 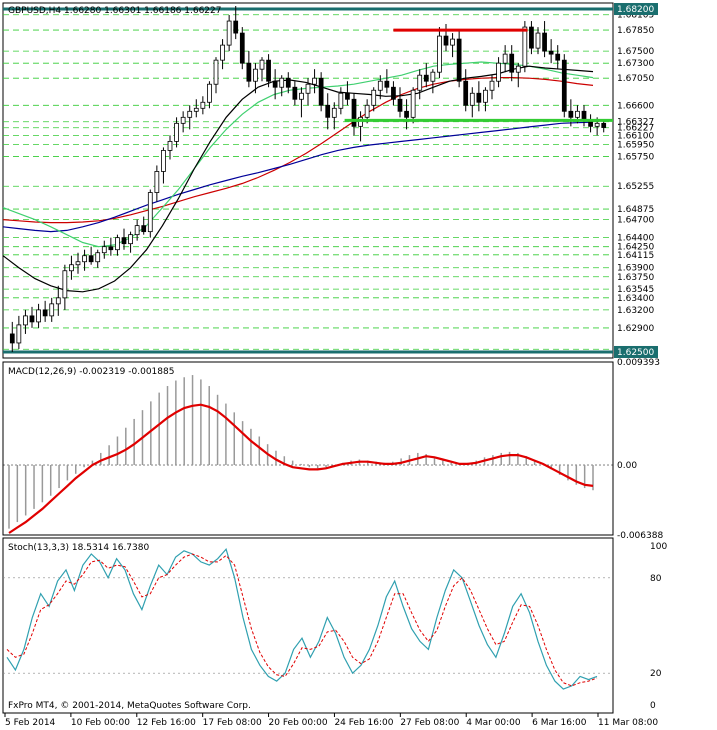 What do you see at coordinates (478, 75) in the screenshot?
I see `support-resistance-lines` at bounding box center [478, 75].